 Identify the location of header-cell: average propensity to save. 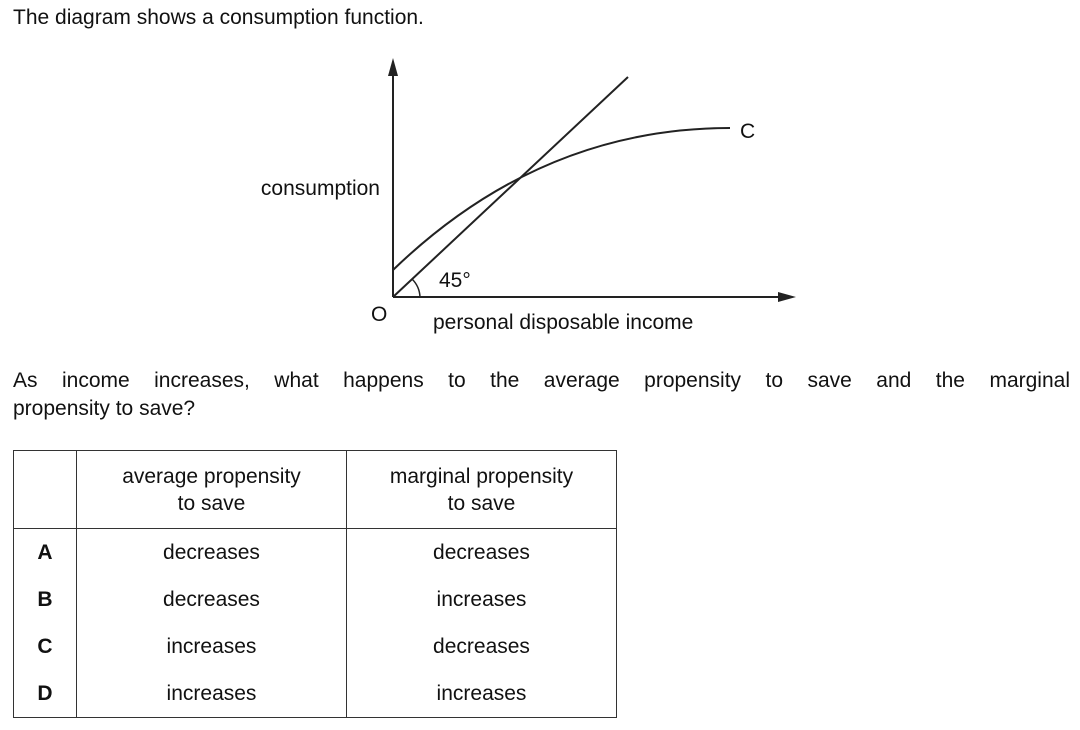
(211, 489).